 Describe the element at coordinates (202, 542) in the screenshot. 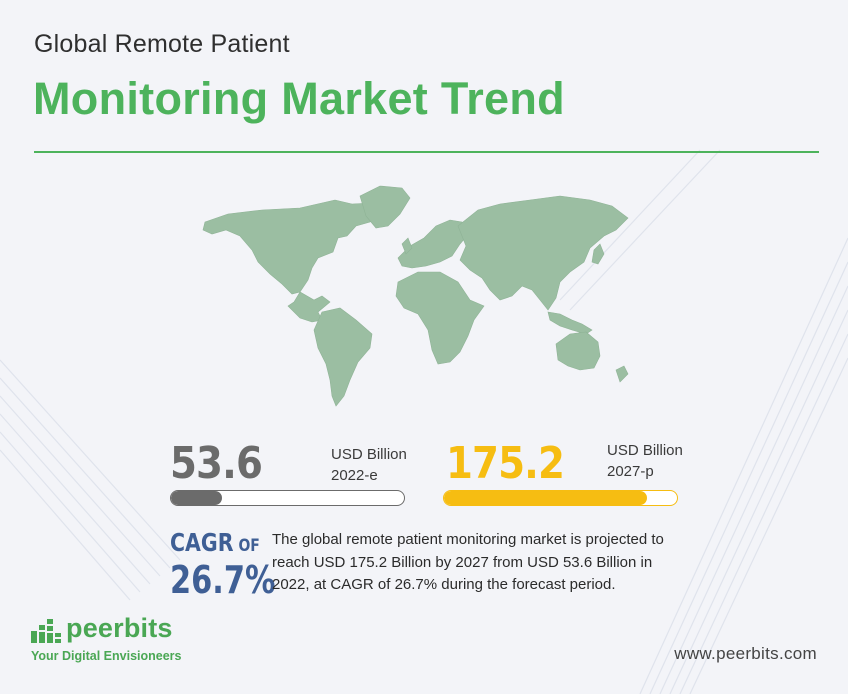

I see `cagr-label-text: CAGR` at that location.